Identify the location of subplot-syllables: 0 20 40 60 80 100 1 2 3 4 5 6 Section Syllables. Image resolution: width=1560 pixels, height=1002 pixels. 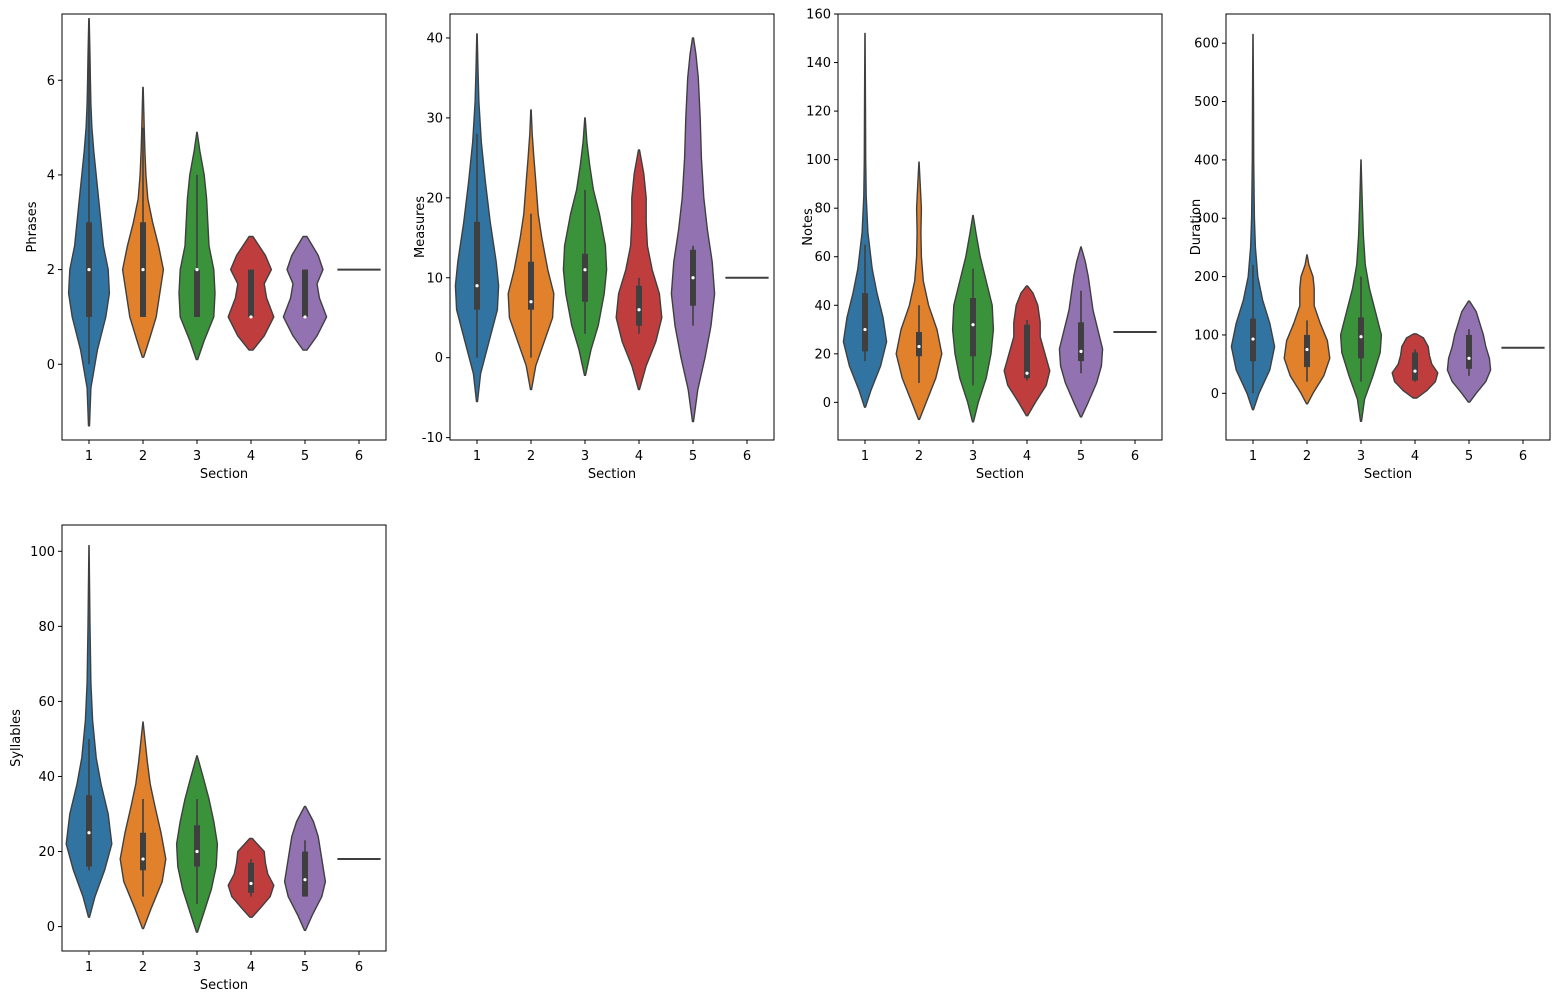
(198, 758).